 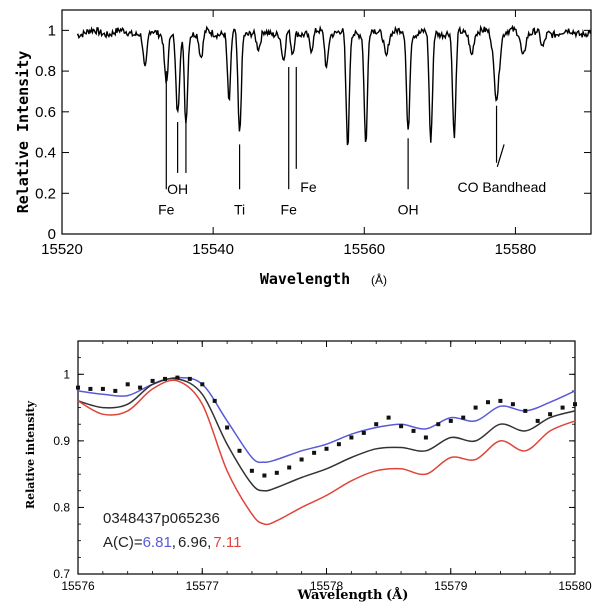 What do you see at coordinates (500, 155) in the screenshot?
I see `annotation-leader-line` at bounding box center [500, 155].